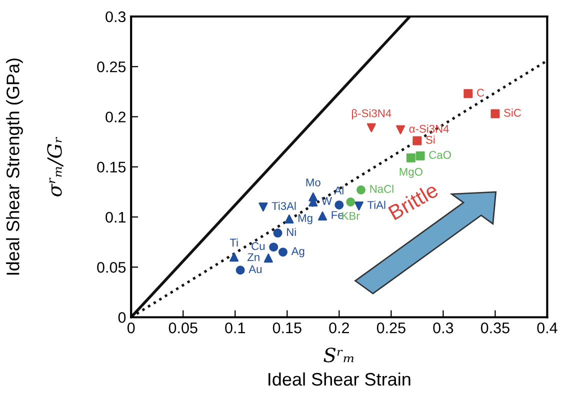 The image size is (570, 412). Describe the element at coordinates (122, 317) in the screenshot. I see `y-tick-label: 0` at that location.